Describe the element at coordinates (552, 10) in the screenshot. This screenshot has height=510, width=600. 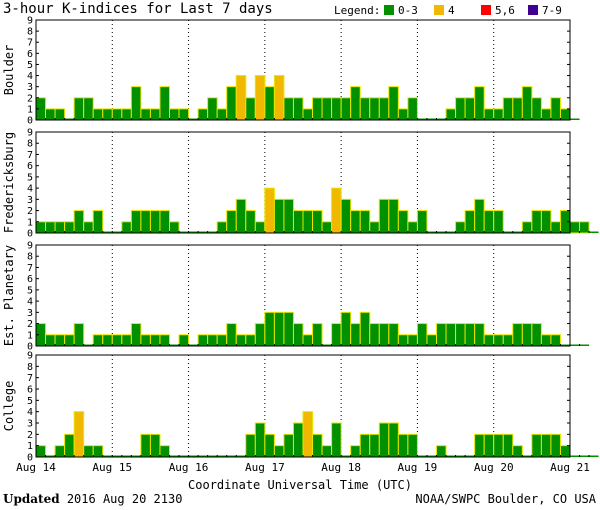
I see `legend-item-label: 7-9` at that location.